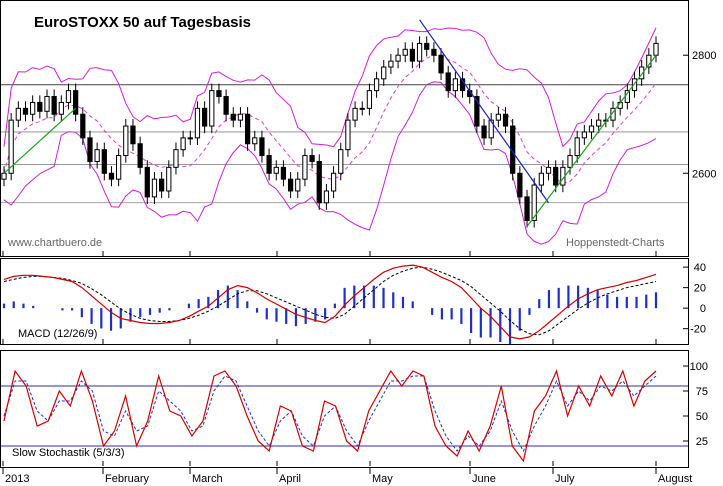 This screenshot has height=486, width=723. What do you see at coordinates (484, 111) in the screenshot?
I see `trend-line-down` at bounding box center [484, 111].